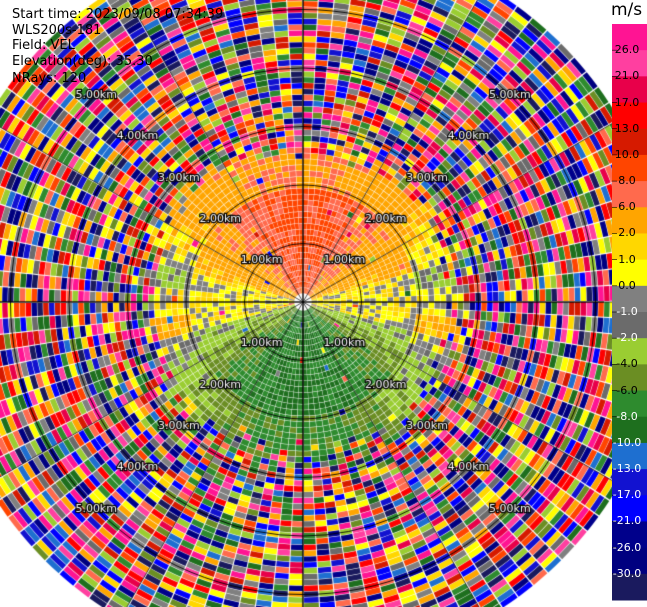 This screenshot has height=607, width=647. Describe the element at coordinates (627, 442) in the screenshot. I see `colorbar-tick-label: -10.0` at that location.